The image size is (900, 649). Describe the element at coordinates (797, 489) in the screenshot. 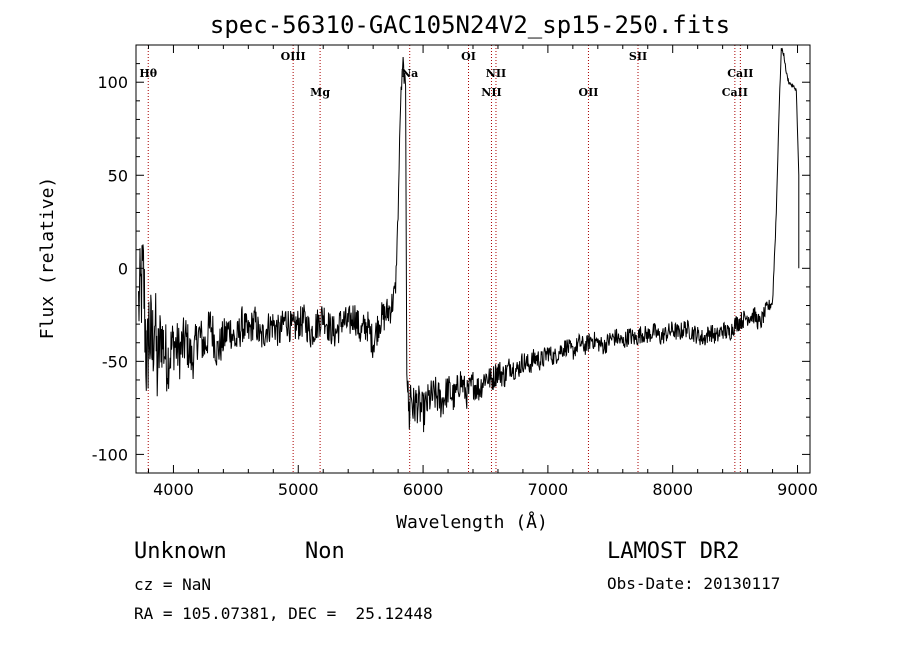

I see `x-tick-label: 9000` at that location.